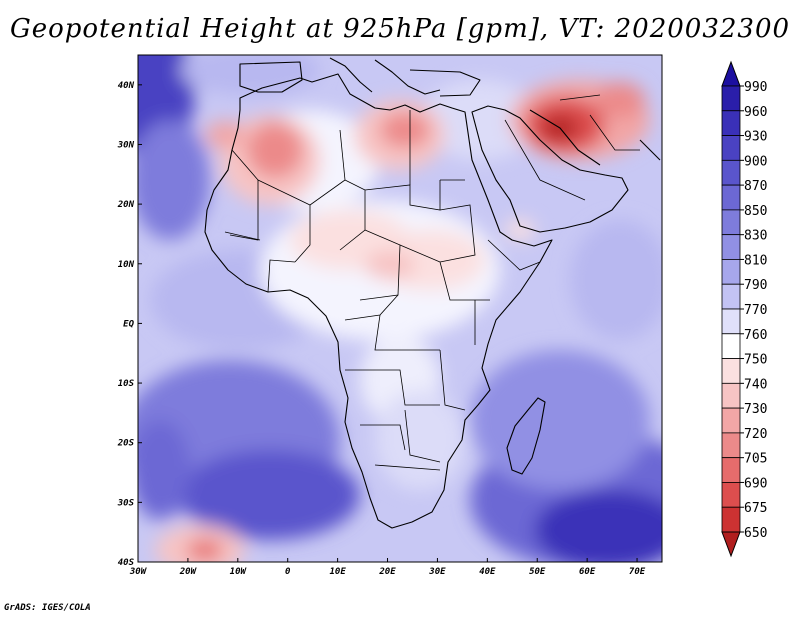  I want to click on x-tick-label: 10E, so click(337, 572).